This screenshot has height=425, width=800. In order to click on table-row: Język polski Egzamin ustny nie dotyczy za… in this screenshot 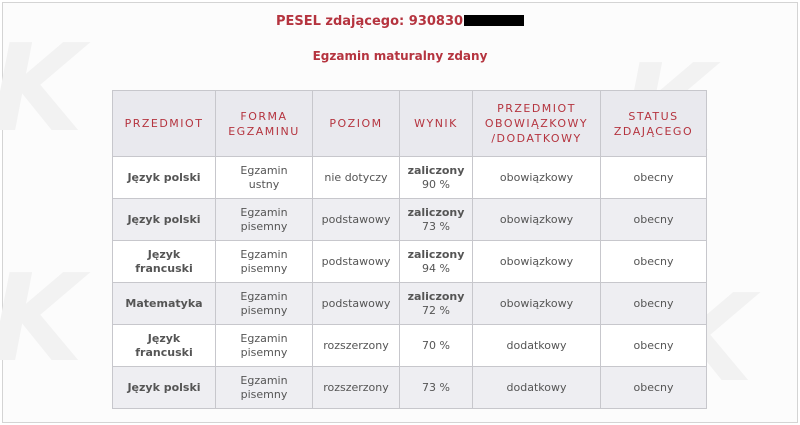, I will do `click(409, 177)`.